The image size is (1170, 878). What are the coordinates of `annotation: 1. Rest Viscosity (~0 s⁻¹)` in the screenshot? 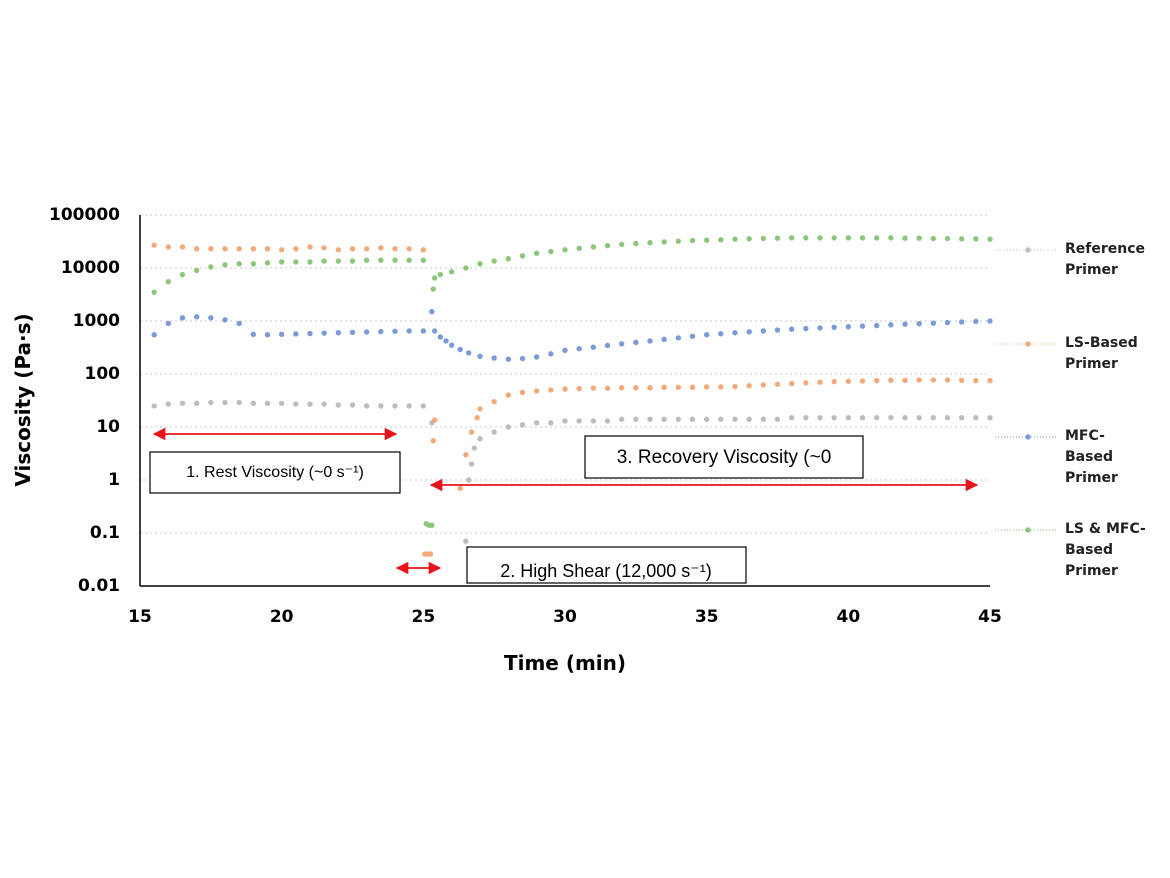 It's located at (275, 472).